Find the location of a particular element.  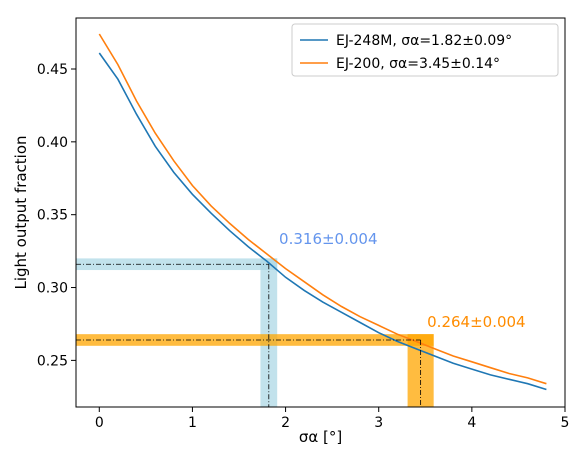

x-tick-label-1: 1 is located at coordinates (192, 423).